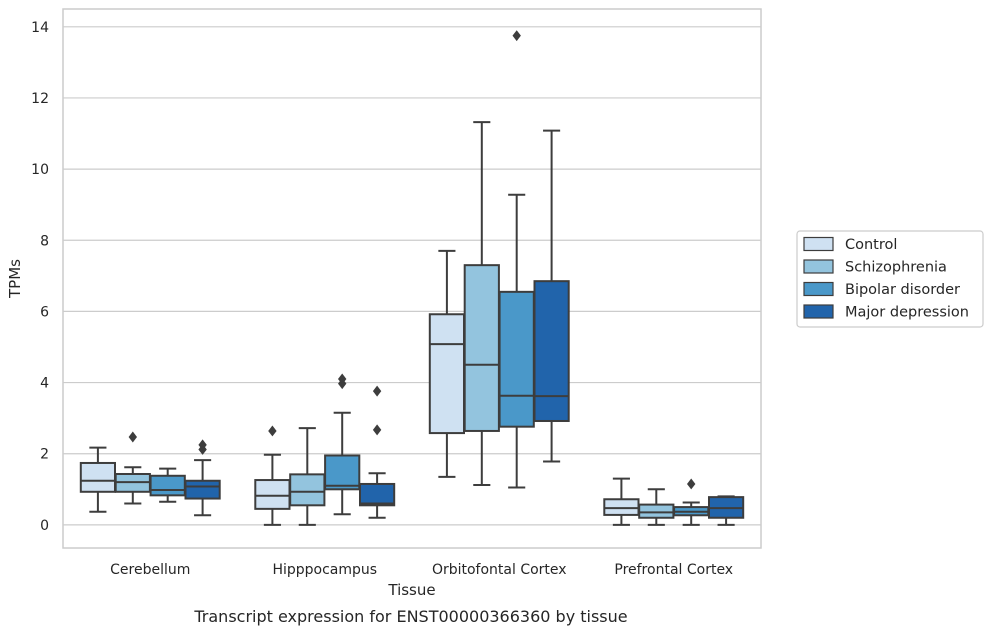 The height and width of the screenshot is (634, 992). Describe the element at coordinates (673, 570) in the screenshot. I see `x-tick-label: Prefrontal Cortex` at that location.